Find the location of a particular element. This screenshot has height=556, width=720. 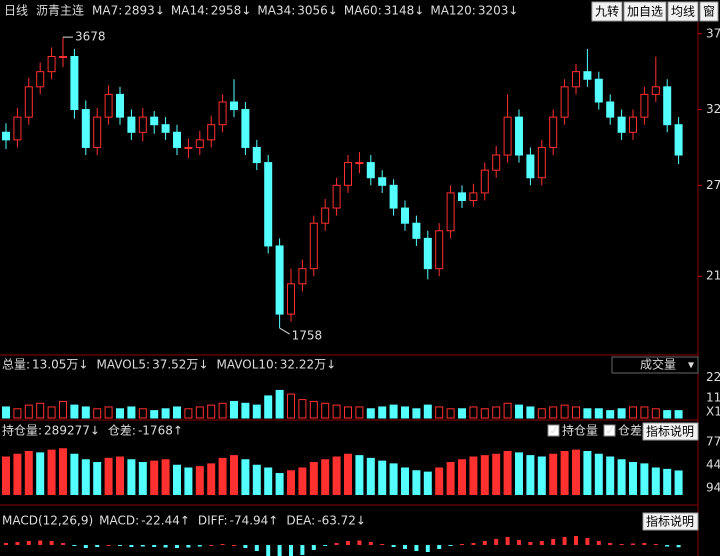

help-label: 指标说明 is located at coordinates (670, 521).